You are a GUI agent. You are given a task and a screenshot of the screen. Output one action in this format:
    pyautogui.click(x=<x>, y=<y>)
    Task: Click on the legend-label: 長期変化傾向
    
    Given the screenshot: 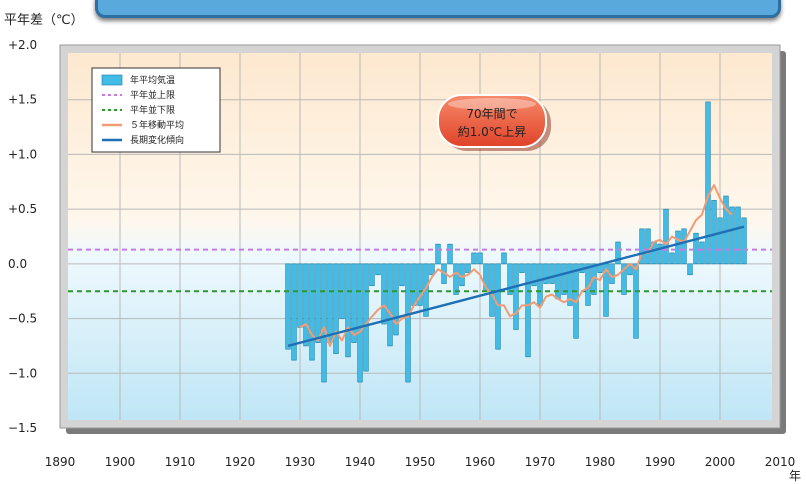 What is the action you would take?
    pyautogui.click(x=157, y=140)
    